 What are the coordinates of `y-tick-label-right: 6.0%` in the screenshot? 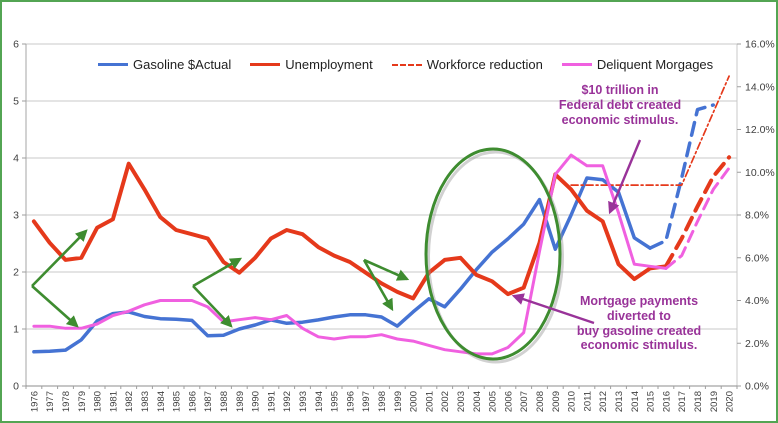 It's located at (757, 258).